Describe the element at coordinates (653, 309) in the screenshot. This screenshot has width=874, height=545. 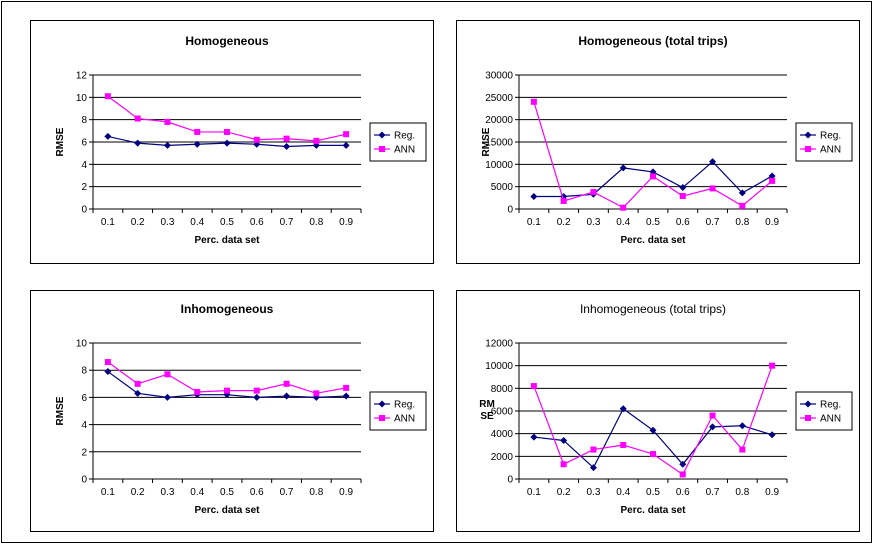
I see `chart-title: Inhomogeneous (total trips)` at that location.